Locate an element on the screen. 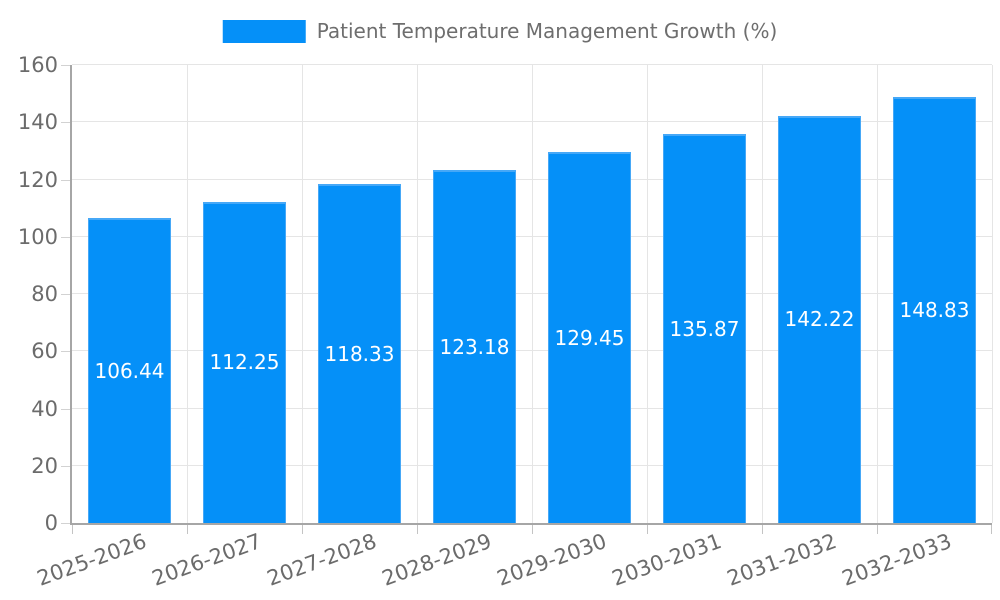 Image resolution: width=1000 pixels, height=600 pixels. bar-value-label: 135.87 is located at coordinates (704, 328).